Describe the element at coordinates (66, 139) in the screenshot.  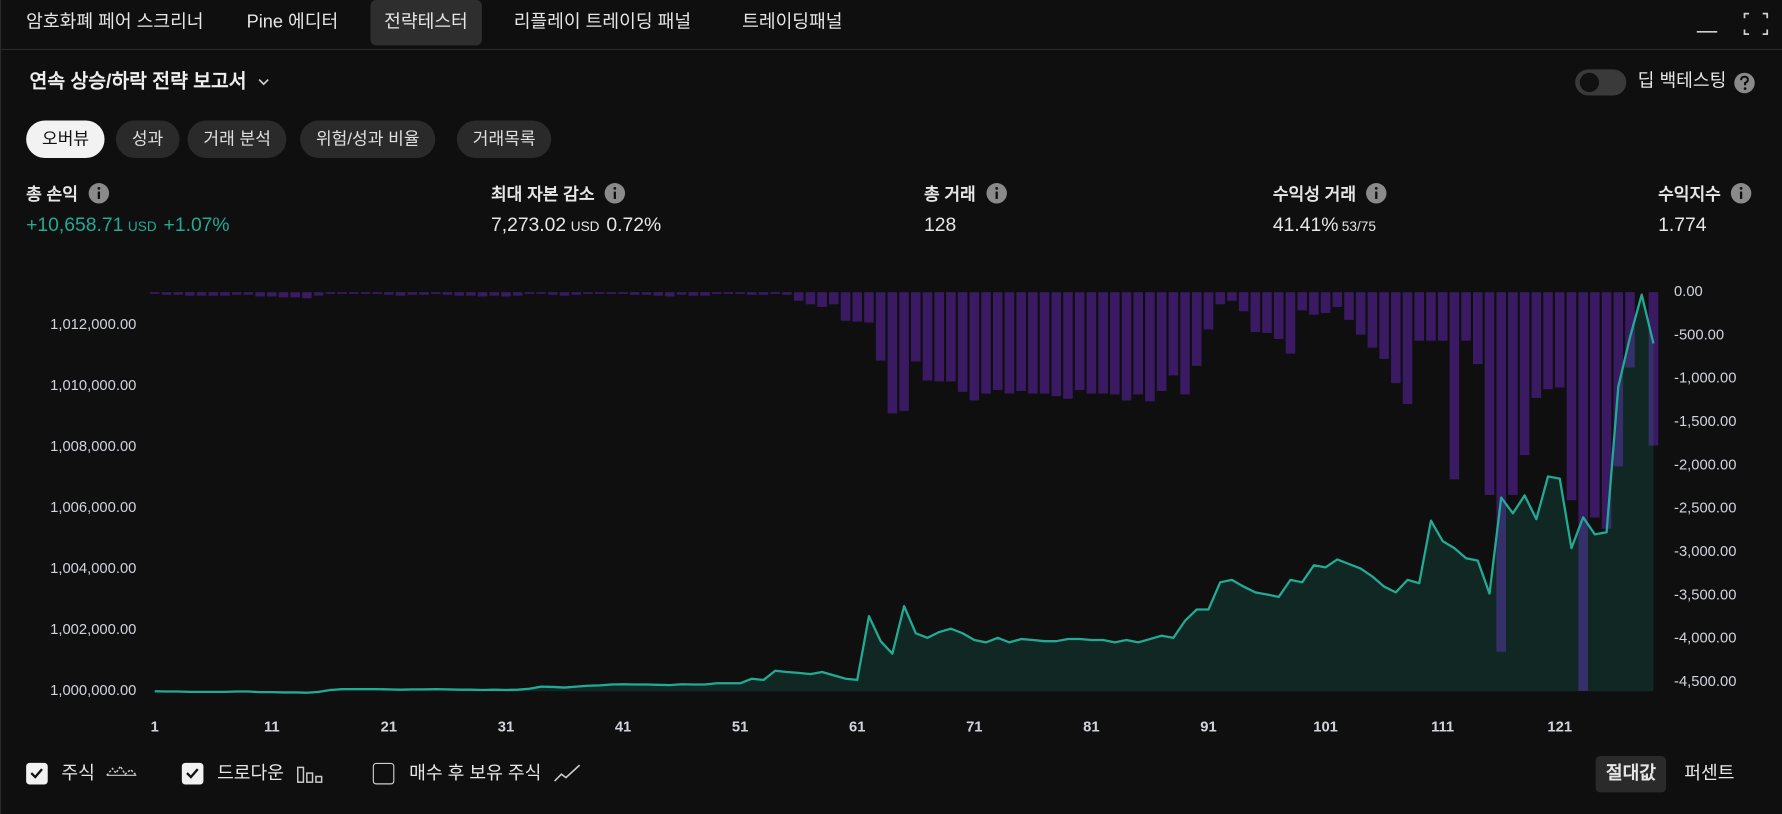
I see `sub-tab: 오버뷰` at that location.